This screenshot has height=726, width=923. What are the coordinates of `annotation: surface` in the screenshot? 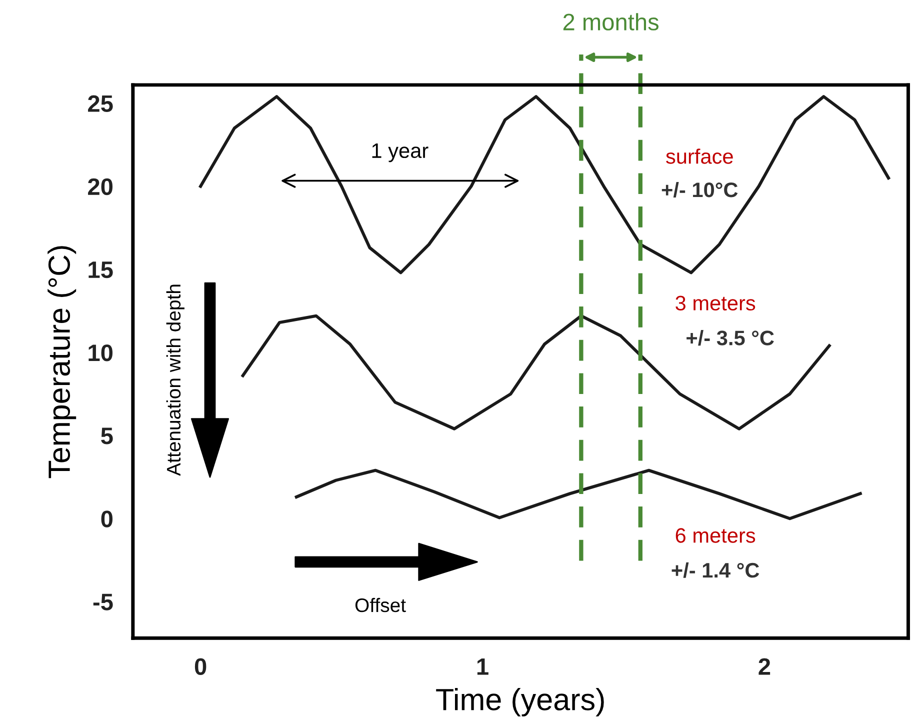 It's located at (699, 156).